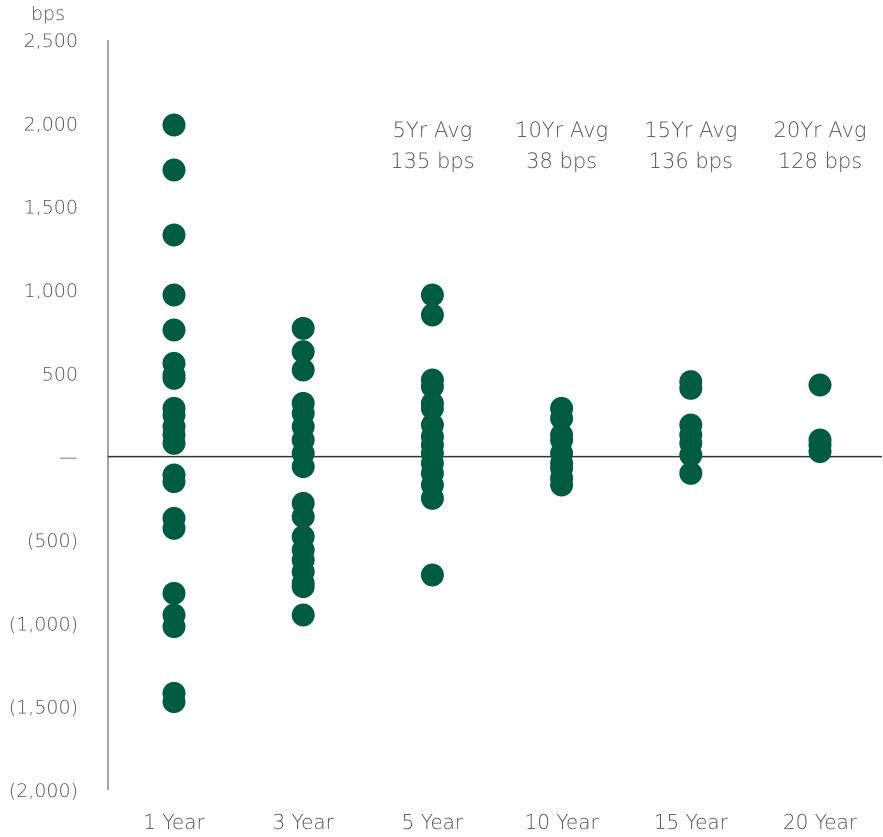 This screenshot has width=883, height=837. I want to click on x-category-label: 3 Year, so click(303, 822).